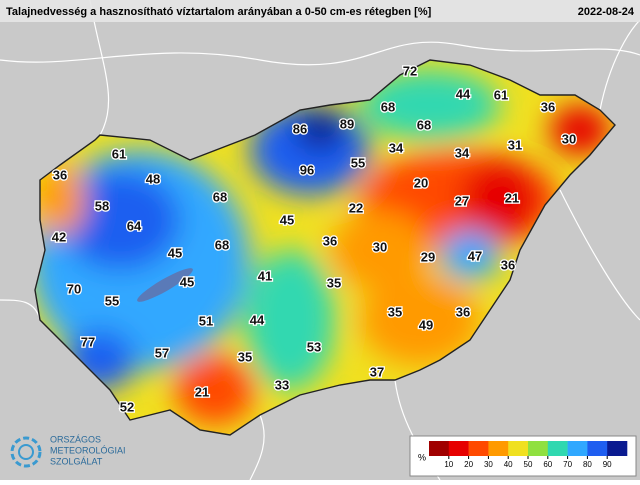  What do you see at coordinates (265, 275) in the screenshot?
I see `station-value: 41` at bounding box center [265, 275].